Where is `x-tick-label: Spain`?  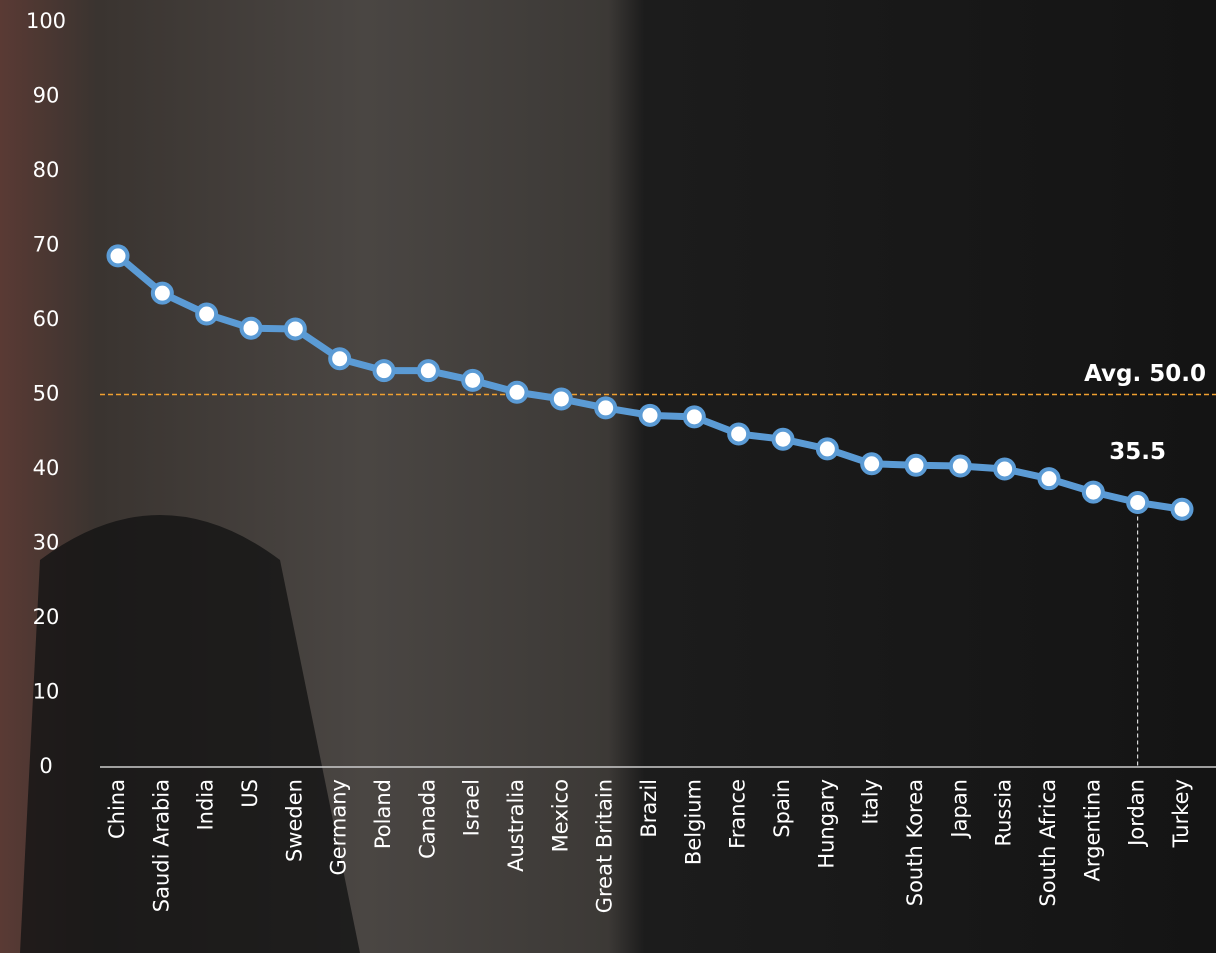
x-tick-label: Spain is located at coordinates (782, 808).